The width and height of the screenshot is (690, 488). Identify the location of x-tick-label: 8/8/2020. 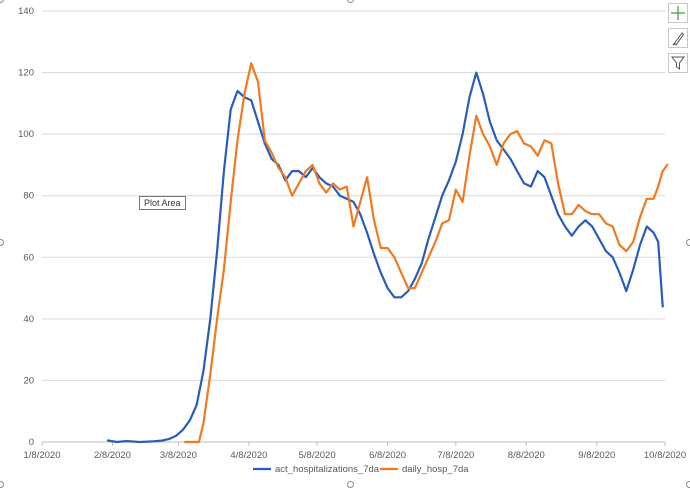
(526, 455).